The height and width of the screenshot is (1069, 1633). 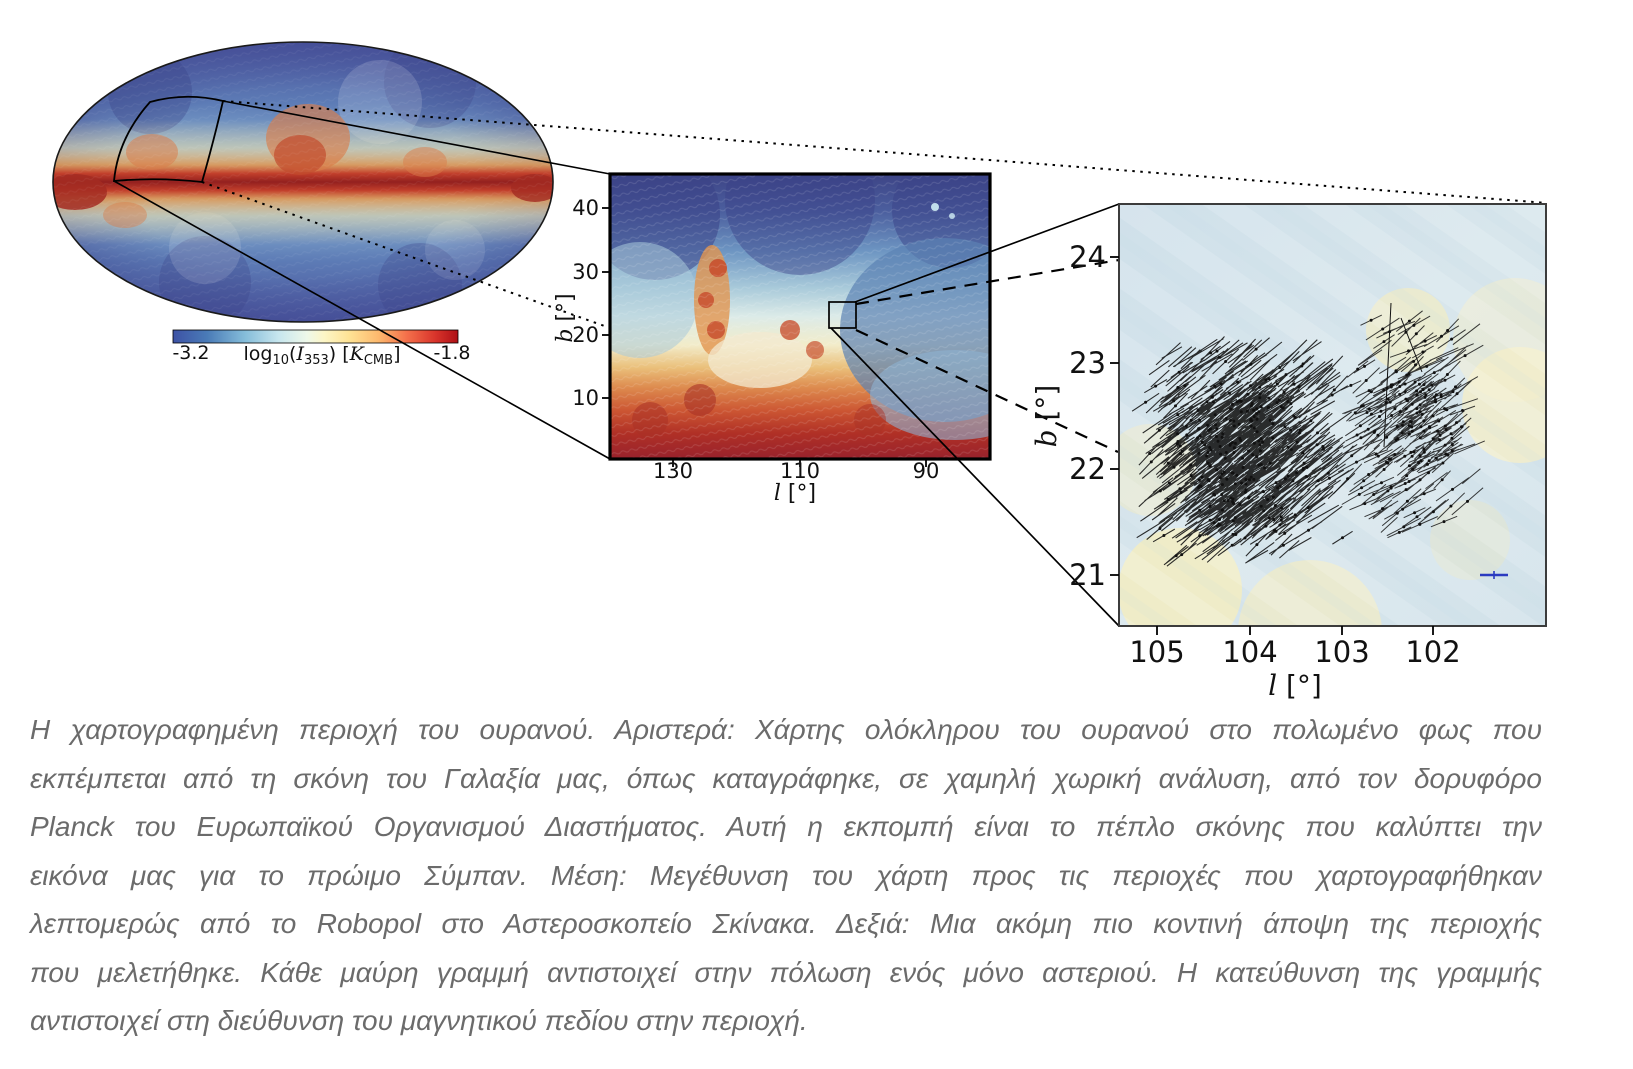 What do you see at coordinates (585, 398) in the screenshot?
I see `middle-ytick-10: 10` at bounding box center [585, 398].